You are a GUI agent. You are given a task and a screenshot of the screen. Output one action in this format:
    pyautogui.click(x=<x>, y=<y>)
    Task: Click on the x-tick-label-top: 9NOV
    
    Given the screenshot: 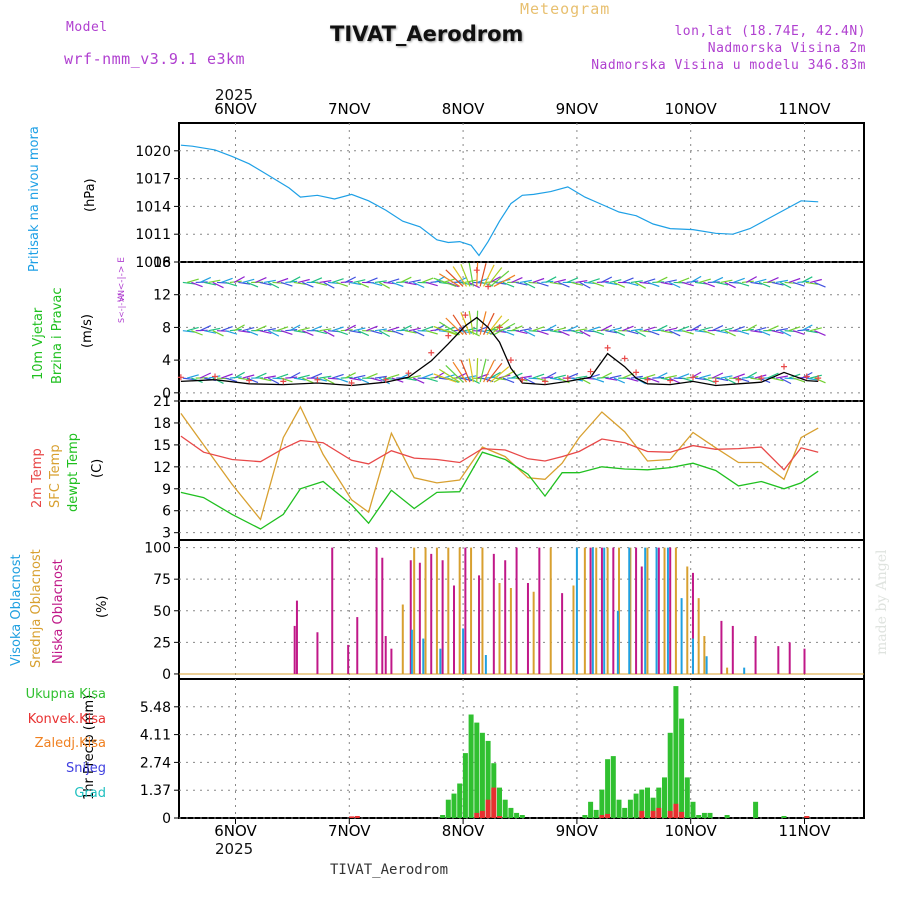 What is the action you would take?
    pyautogui.click(x=577, y=109)
    